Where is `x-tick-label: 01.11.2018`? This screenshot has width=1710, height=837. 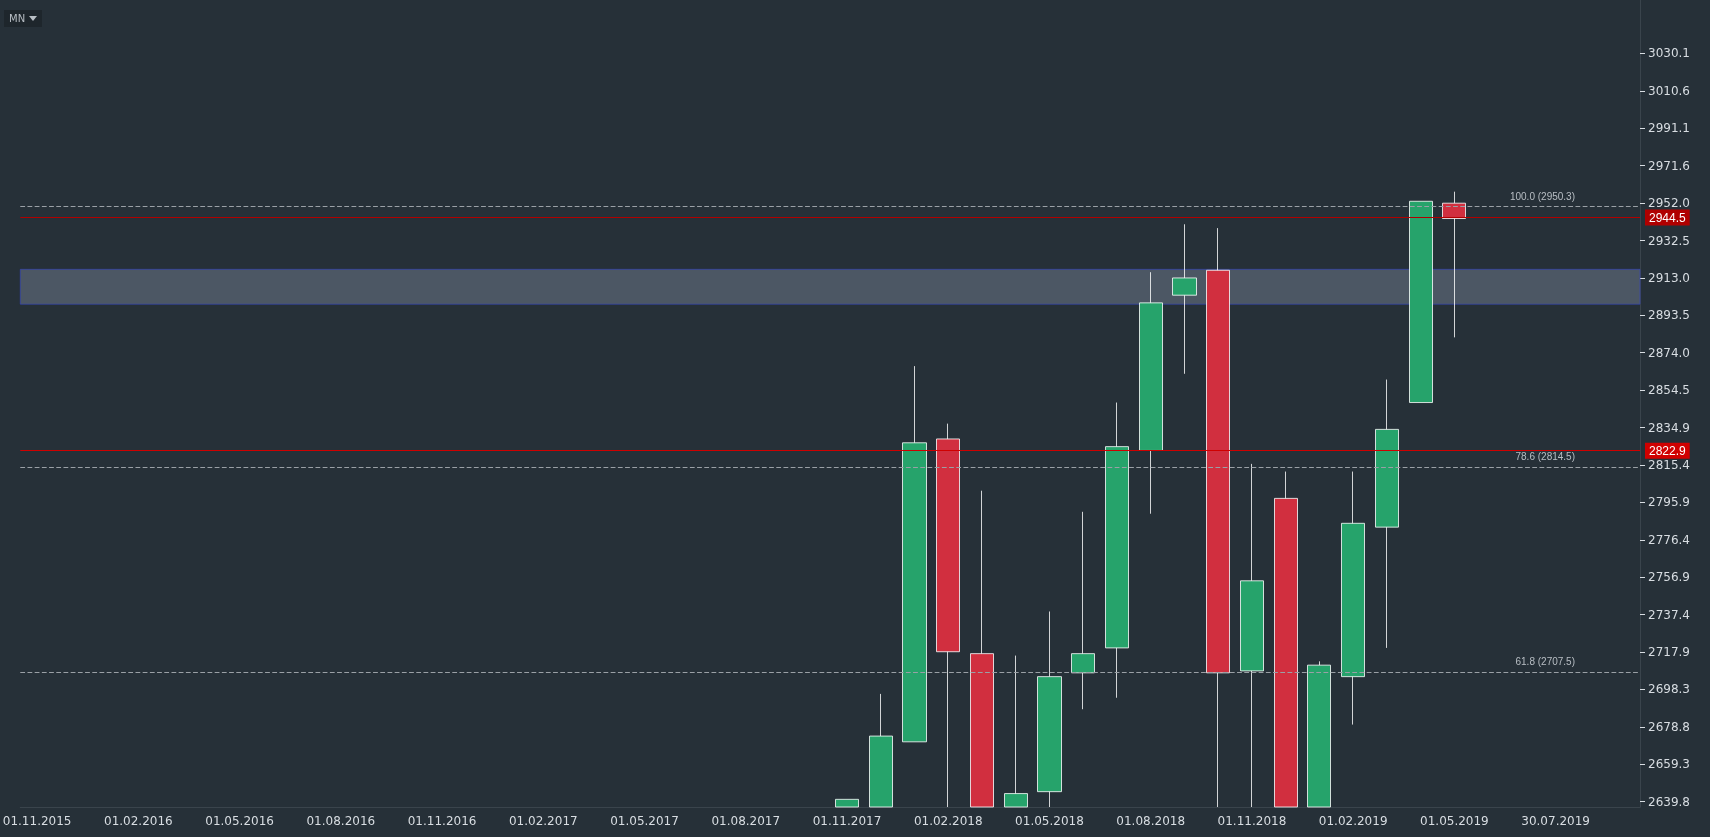 x-tick-label: 01.11.2018 is located at coordinates (1252, 821).